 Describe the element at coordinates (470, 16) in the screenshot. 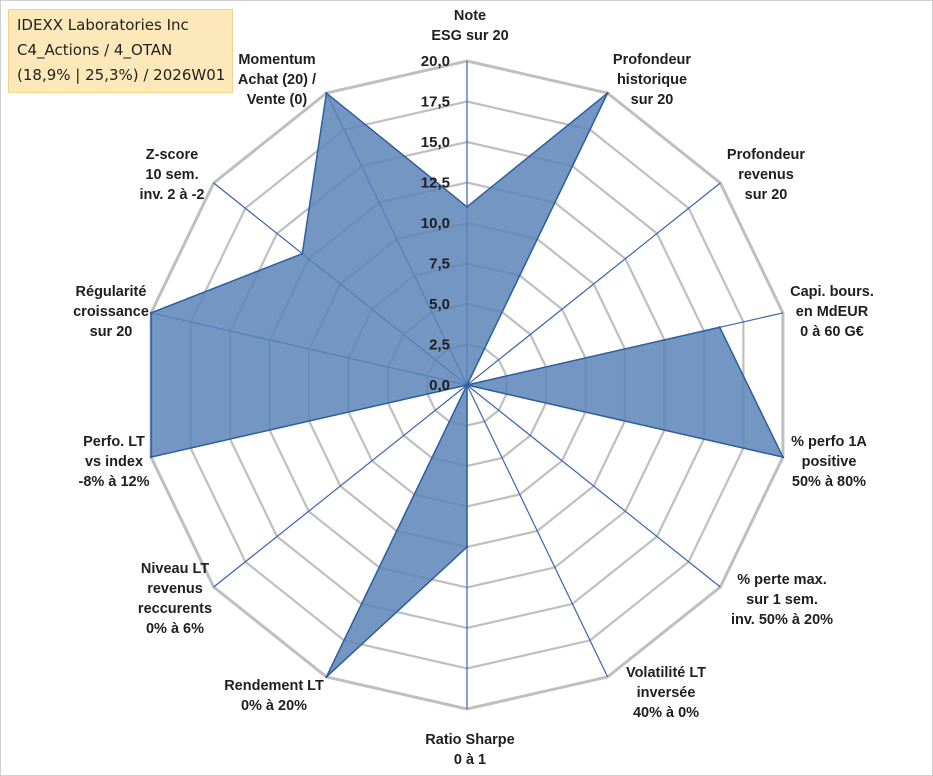

I see `axis-label-line: Note` at that location.